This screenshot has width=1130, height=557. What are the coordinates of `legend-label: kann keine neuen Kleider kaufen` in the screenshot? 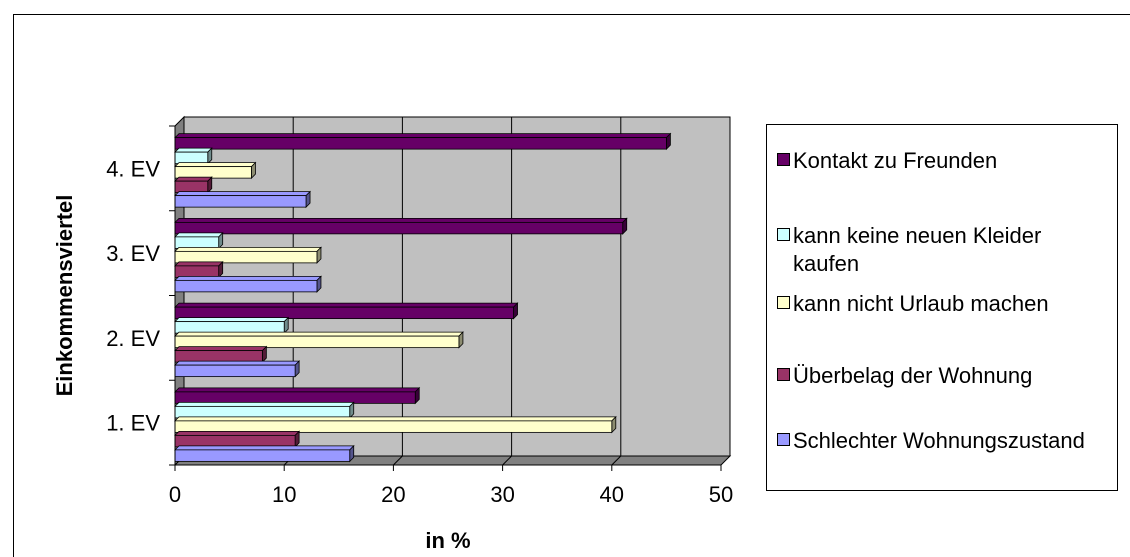 It's located at (917, 249).